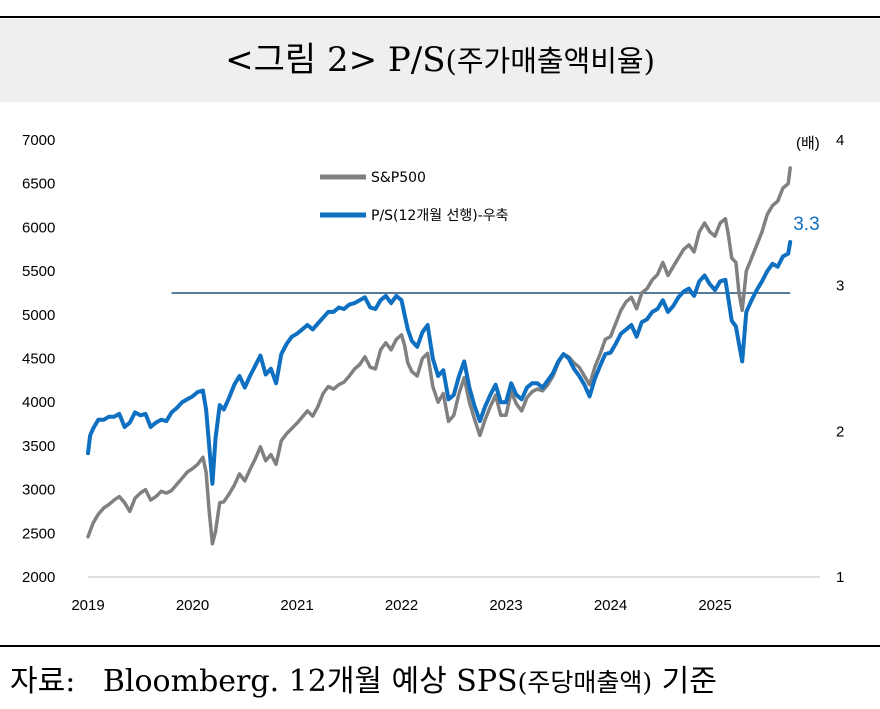 Image resolution: width=880 pixels, height=709 pixels. I want to click on title-band, so click(440, 60).